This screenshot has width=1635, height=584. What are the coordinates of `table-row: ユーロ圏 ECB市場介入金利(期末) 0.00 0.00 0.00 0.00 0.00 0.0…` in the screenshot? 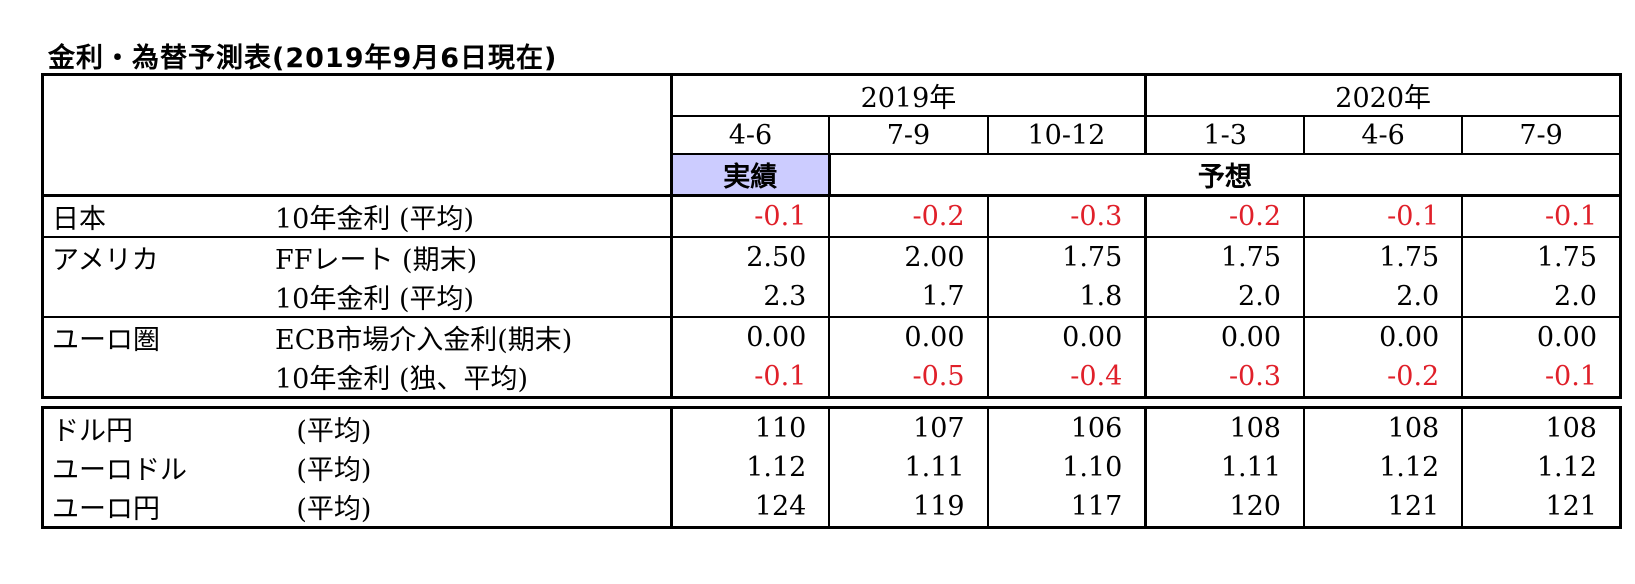 It's located at (831, 336).